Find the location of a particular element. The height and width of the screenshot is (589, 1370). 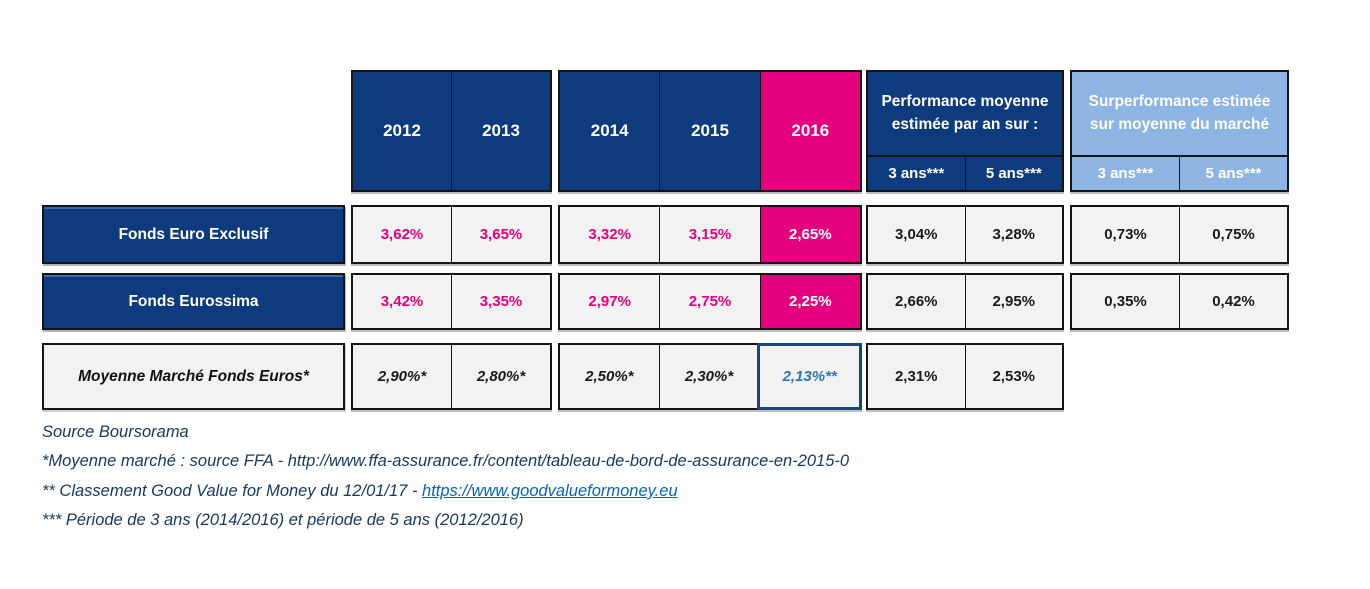

value-cell-2015: 2,30%* is located at coordinates (709, 376).